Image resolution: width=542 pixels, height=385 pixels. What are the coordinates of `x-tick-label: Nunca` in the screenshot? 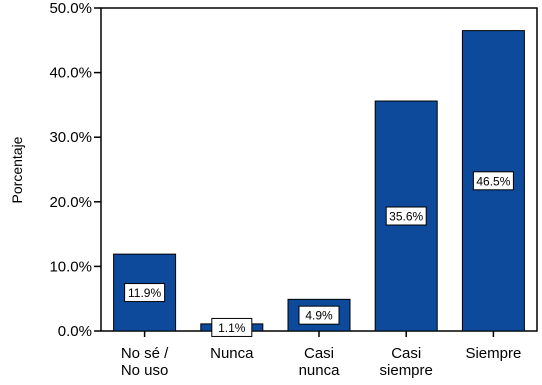 It's located at (232, 353).